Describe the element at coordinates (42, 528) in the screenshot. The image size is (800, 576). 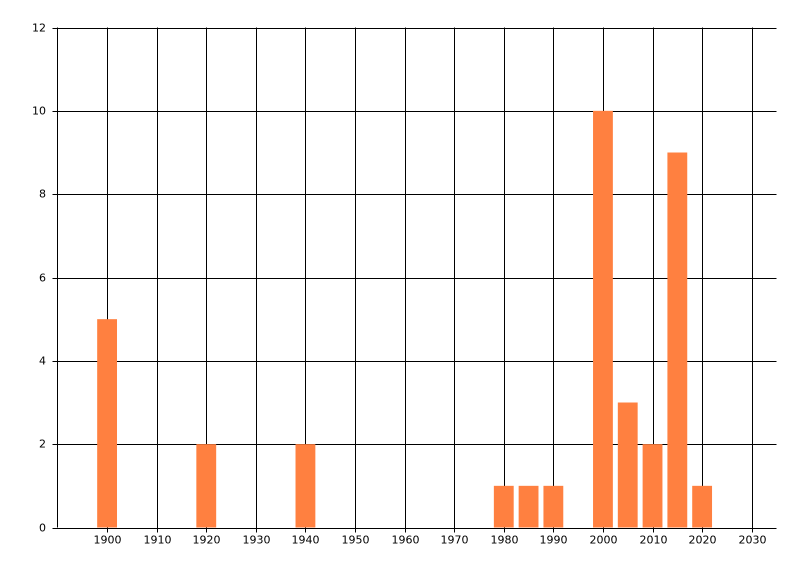
I see `y-tick-label: 0` at that location.